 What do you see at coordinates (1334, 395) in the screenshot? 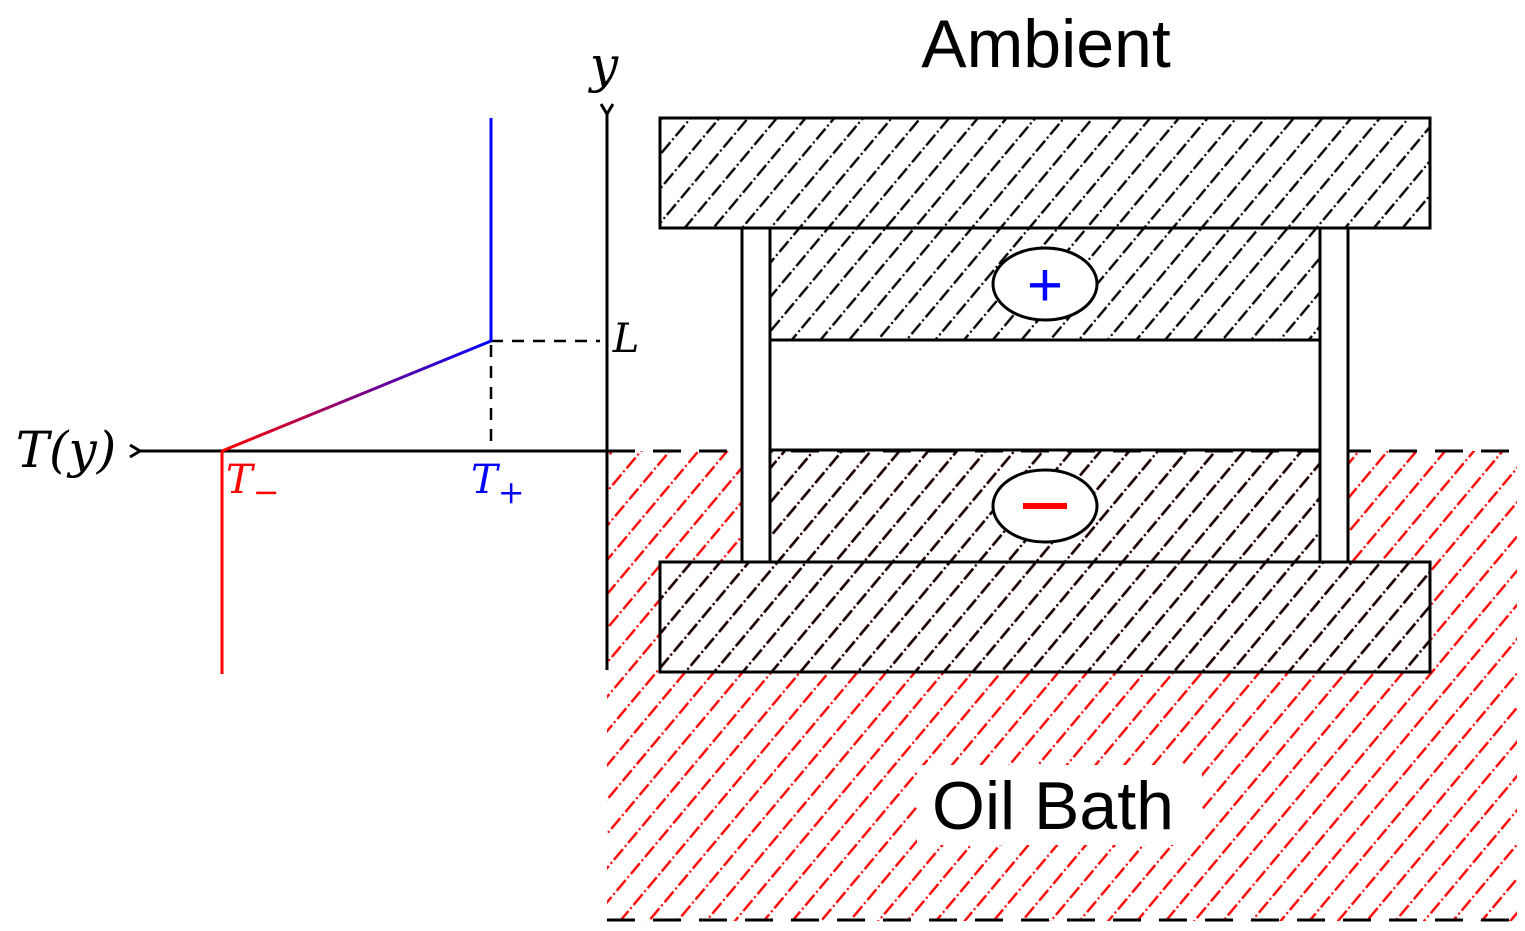
I see `right-post` at bounding box center [1334, 395].